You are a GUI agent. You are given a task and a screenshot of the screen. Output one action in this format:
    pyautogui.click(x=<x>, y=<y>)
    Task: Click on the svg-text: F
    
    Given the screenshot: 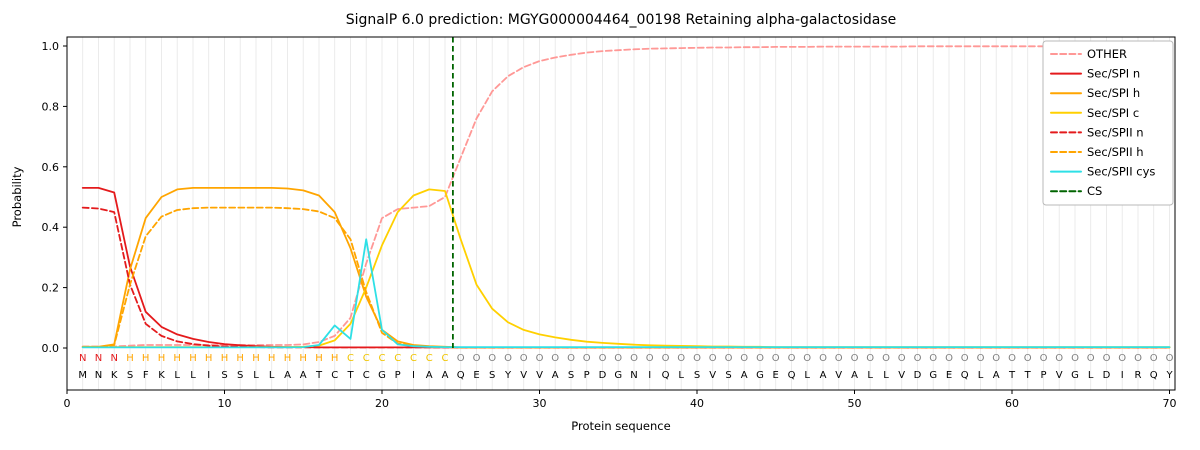 What is the action you would take?
    pyautogui.click(x=146, y=375)
    